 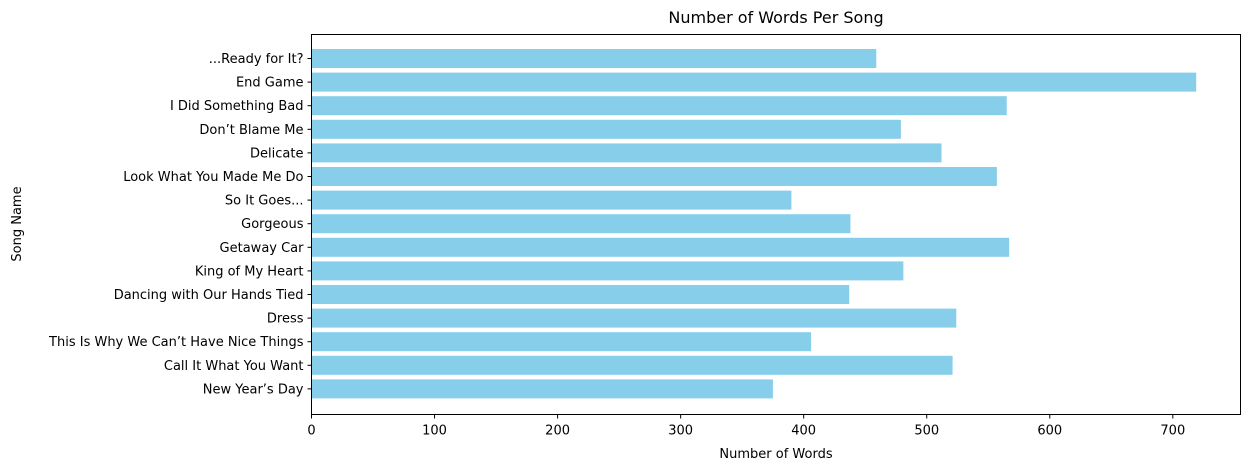 I want to click on x-tick-label: 300, so click(x=680, y=431).